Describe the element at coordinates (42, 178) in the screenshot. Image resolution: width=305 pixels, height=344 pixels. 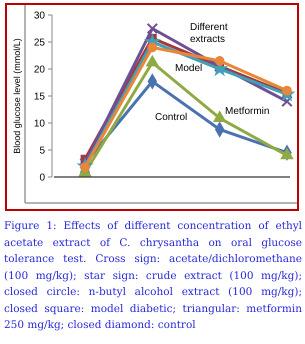
I see `y-tick-label: 0` at that location.